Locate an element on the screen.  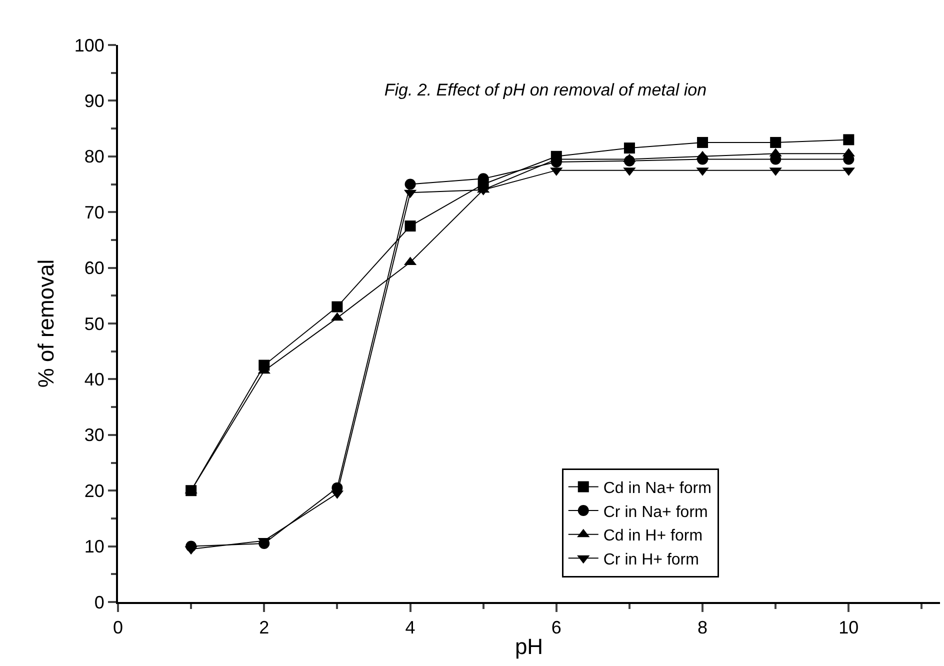
y-tick-label: 50 is located at coordinates (94, 324).